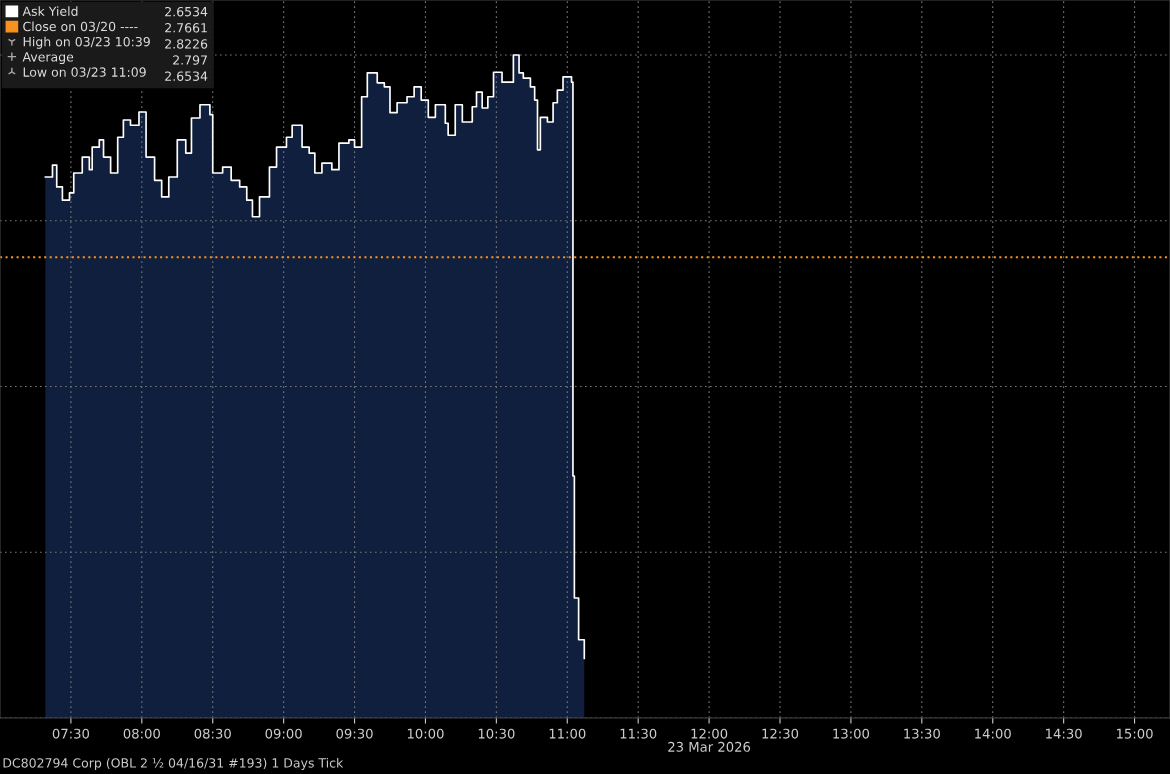 This screenshot has width=1170, height=774. I want to click on annotation: 2.797, so click(190, 60).